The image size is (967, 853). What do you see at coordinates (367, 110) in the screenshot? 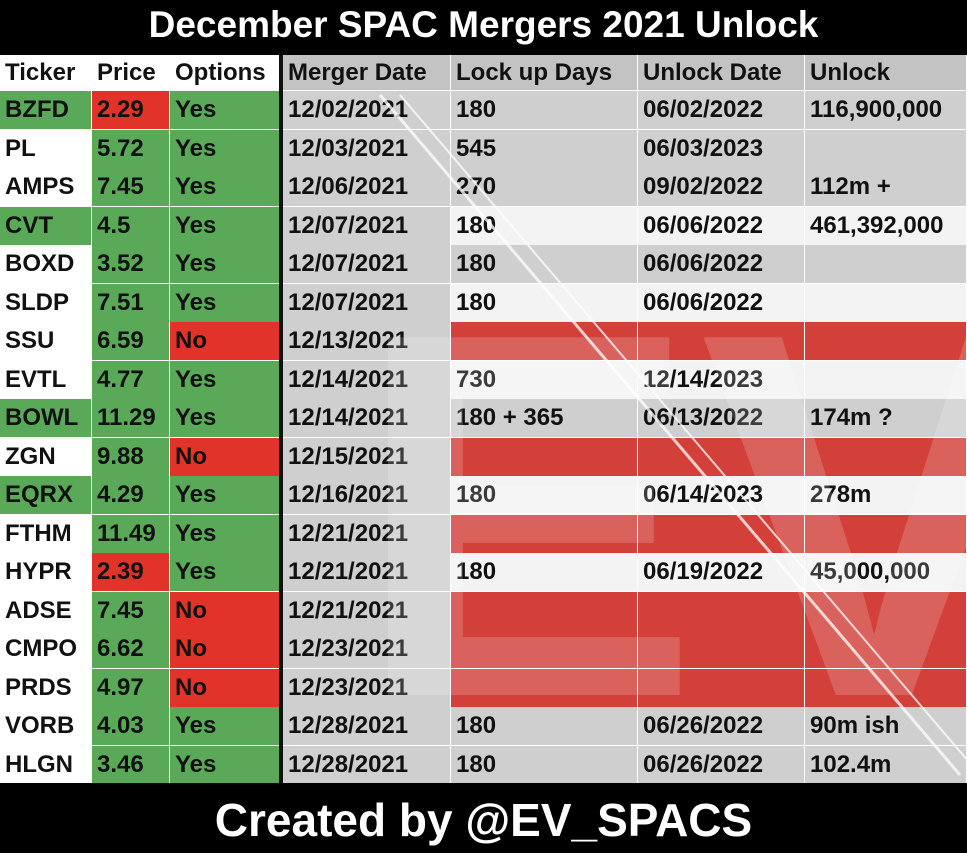
I see `cell-merger-date: 12/02/2021` at bounding box center [367, 110].